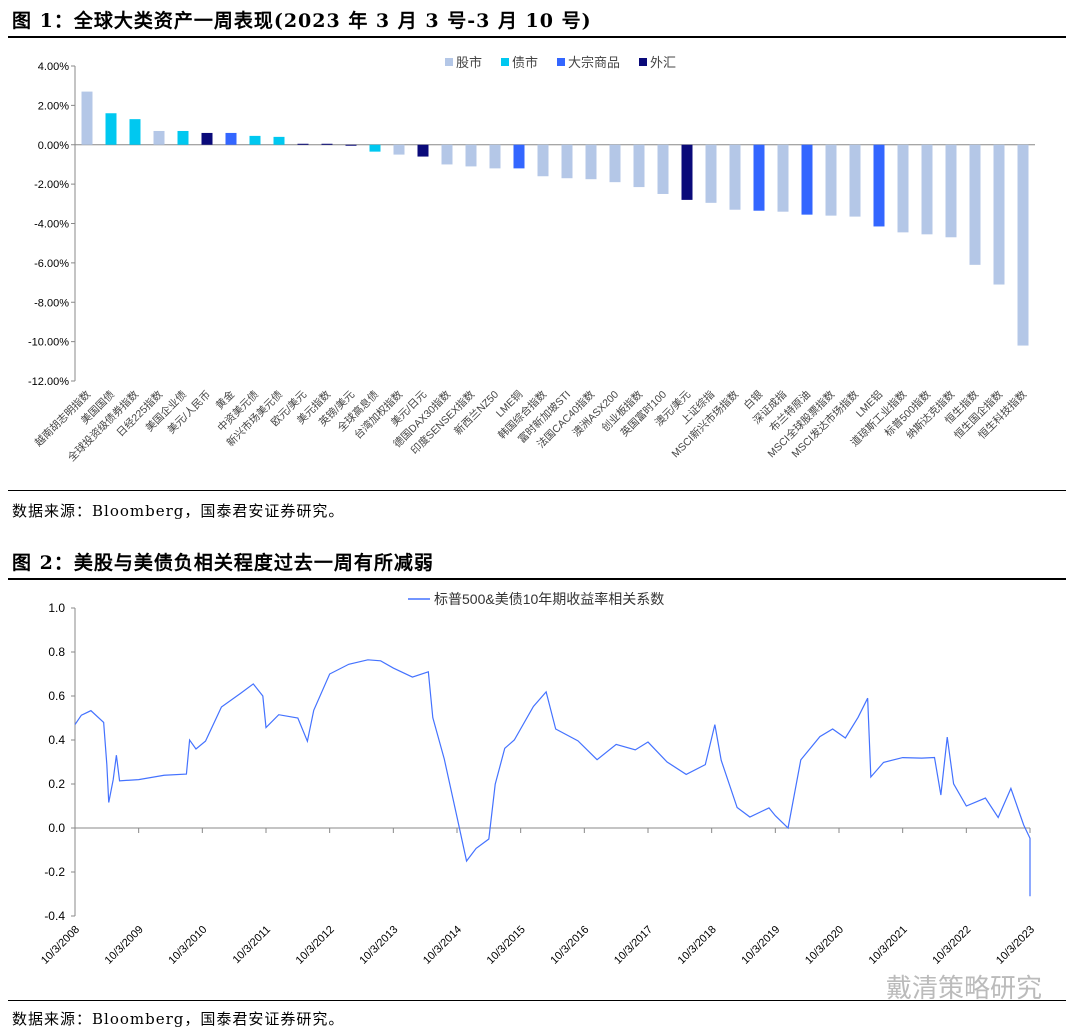 The height and width of the screenshot is (1034, 1080). Describe the element at coordinates (569, 945) in the screenshot. I see `x-tick-label: 10/3/2016` at that location.